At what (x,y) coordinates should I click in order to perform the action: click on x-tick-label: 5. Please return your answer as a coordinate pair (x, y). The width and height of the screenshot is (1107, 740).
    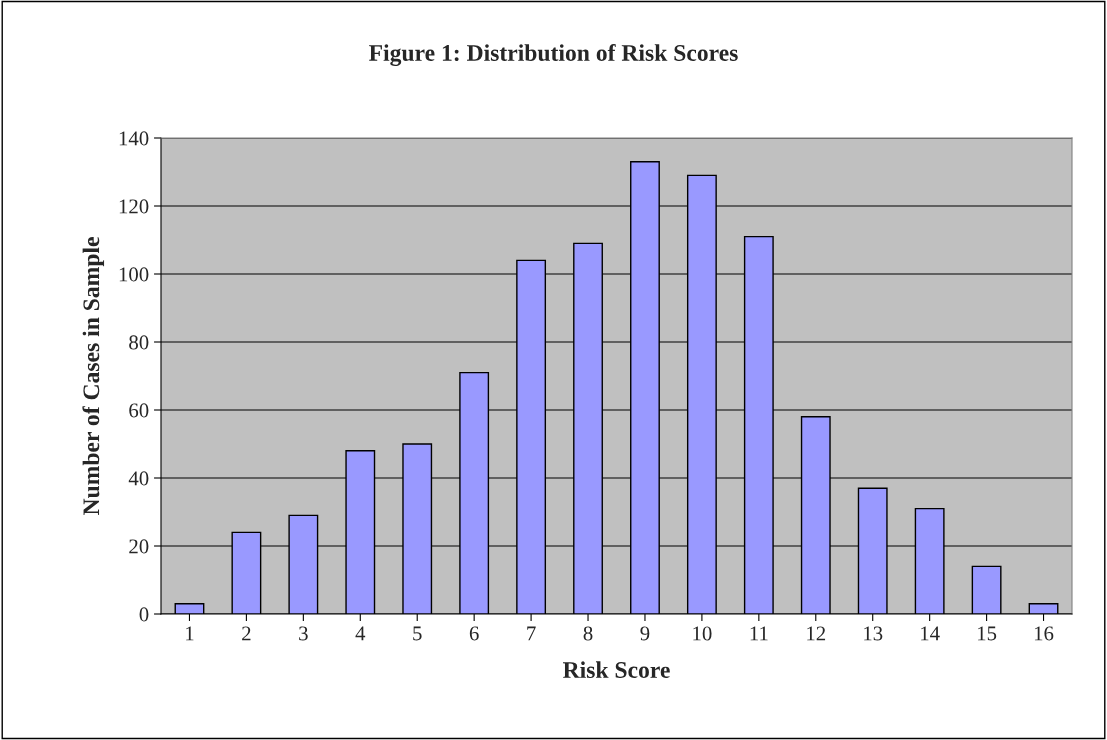
    Looking at the image, I should click on (417, 633).